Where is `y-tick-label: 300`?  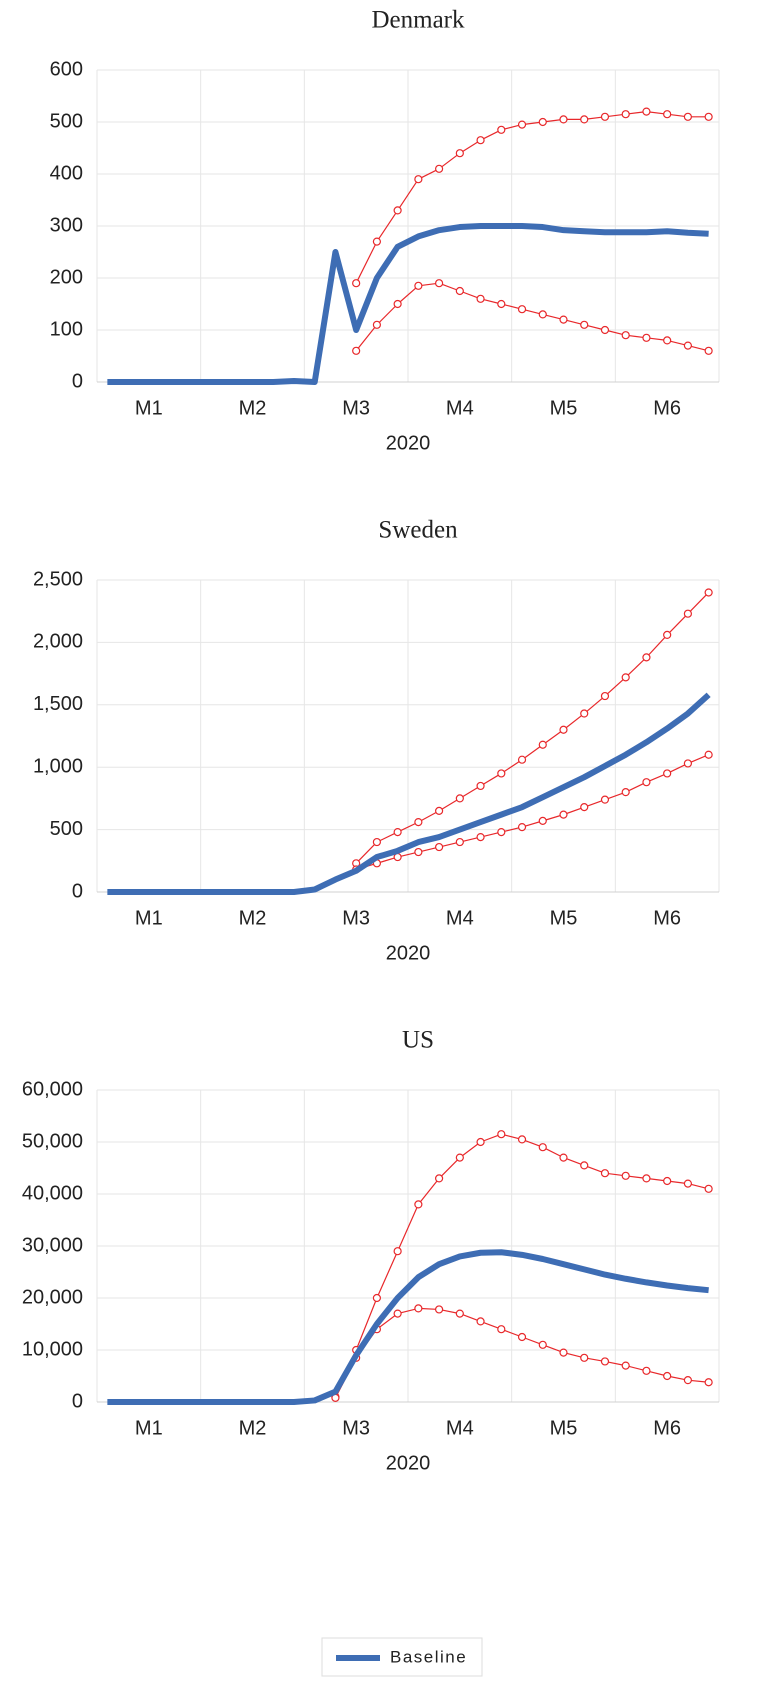 y-tick-label: 300 is located at coordinates (66, 225).